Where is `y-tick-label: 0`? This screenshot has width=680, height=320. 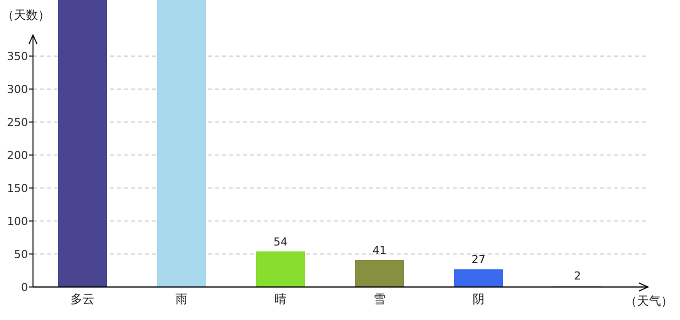
y-tick-label: 0 is located at coordinates (24, 287).